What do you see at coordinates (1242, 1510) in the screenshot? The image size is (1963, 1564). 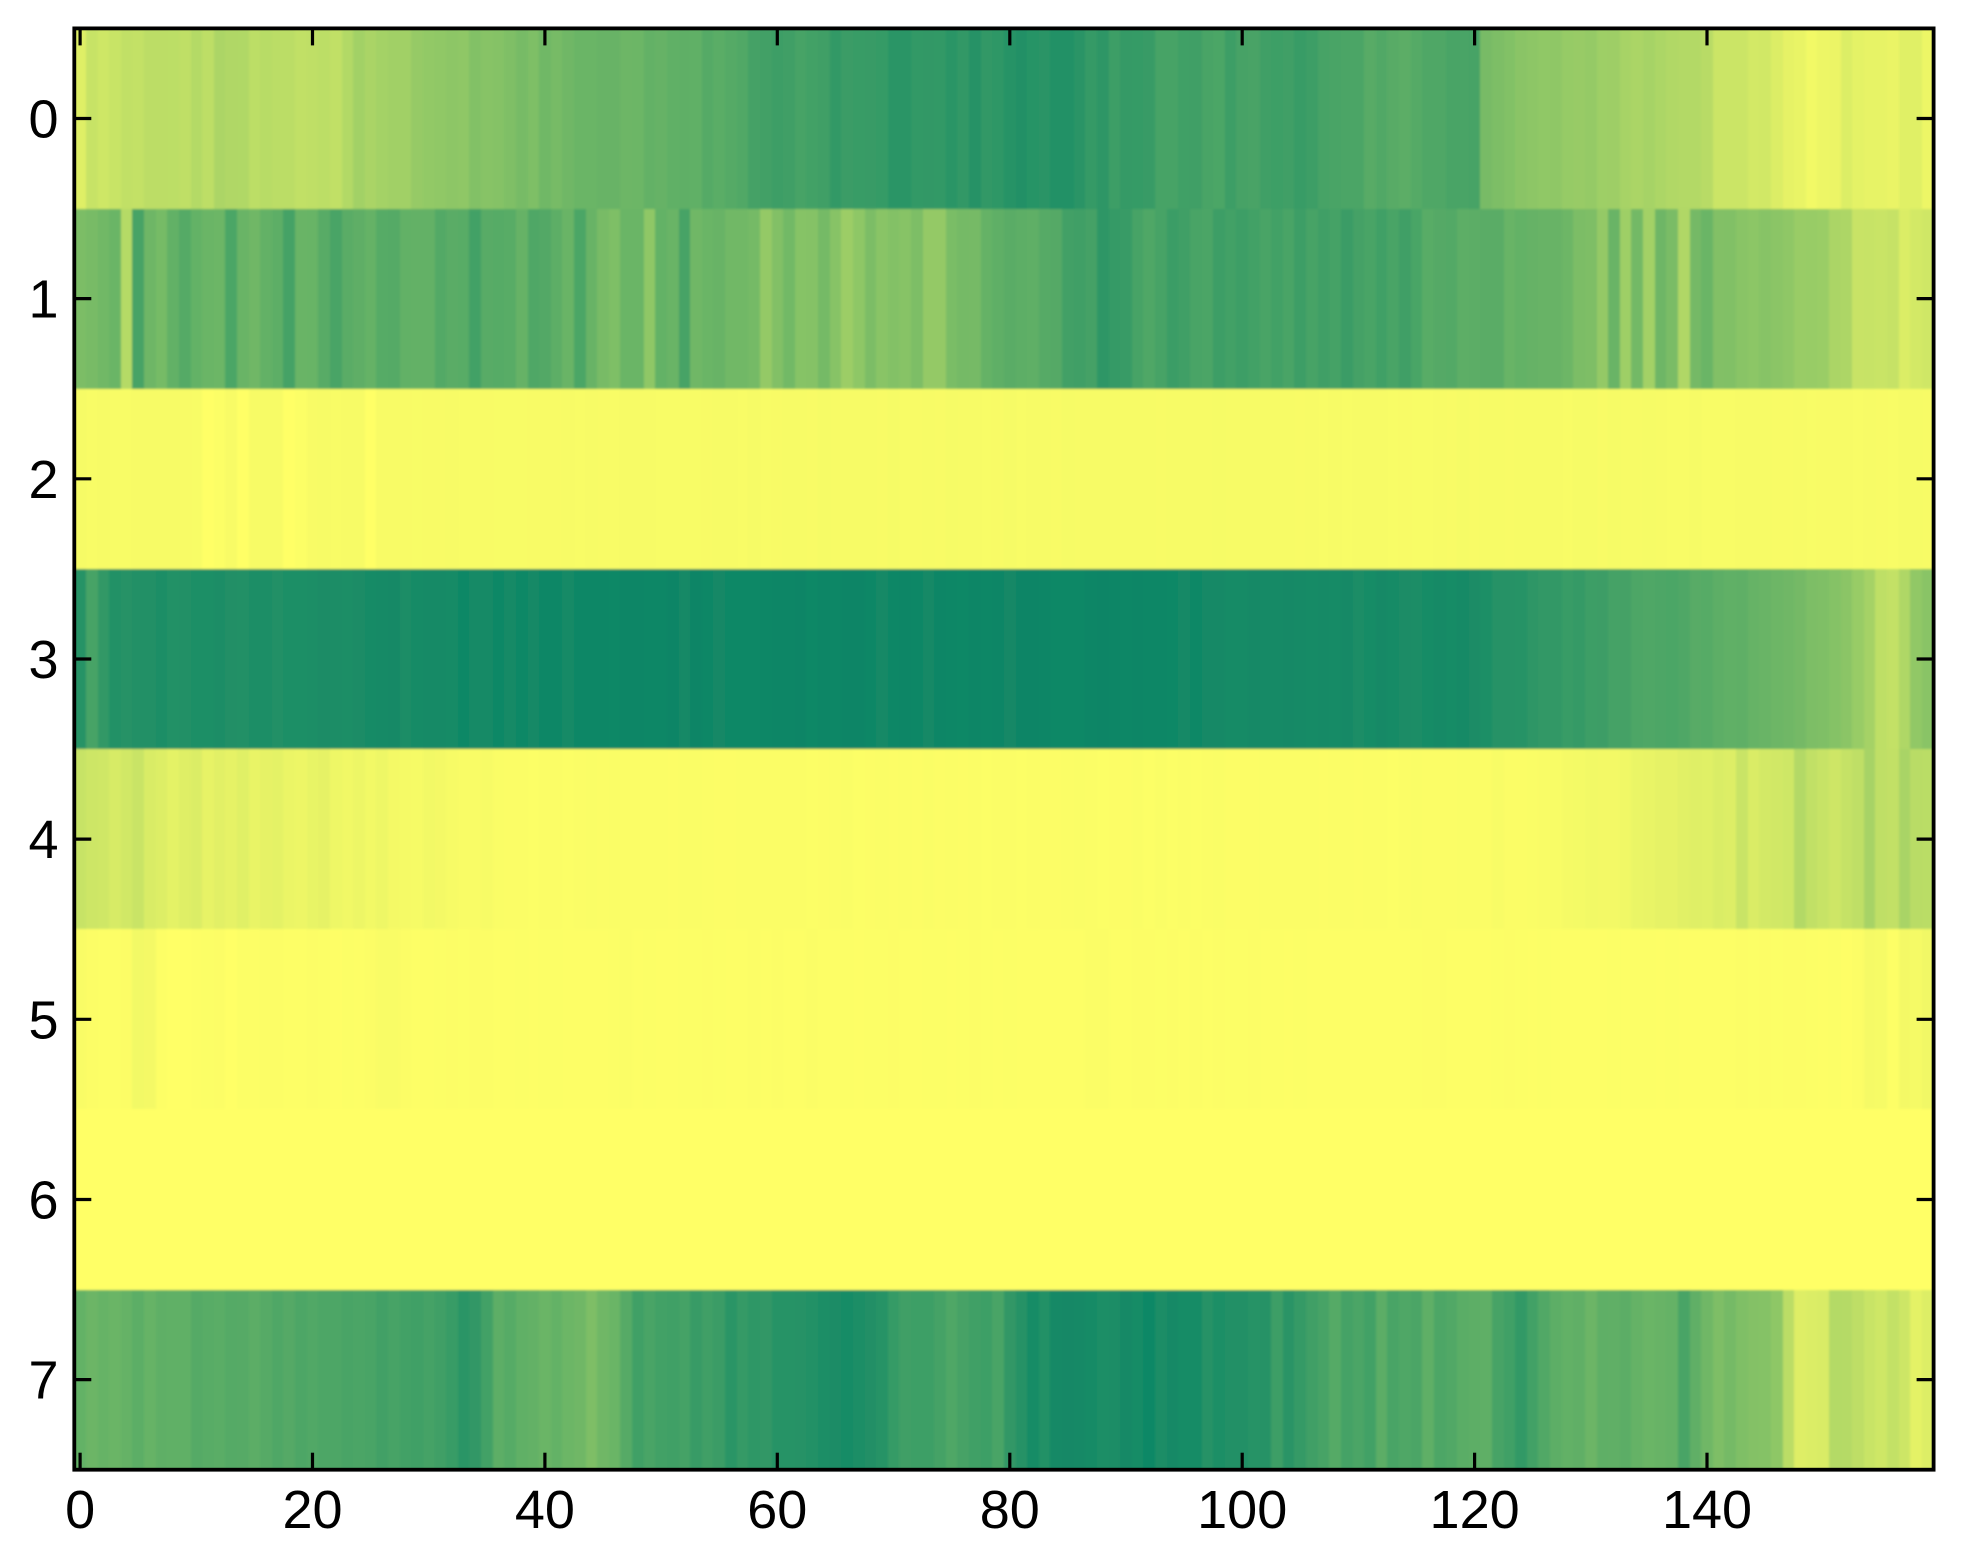 I see `svg-text: 100` at bounding box center [1242, 1510].